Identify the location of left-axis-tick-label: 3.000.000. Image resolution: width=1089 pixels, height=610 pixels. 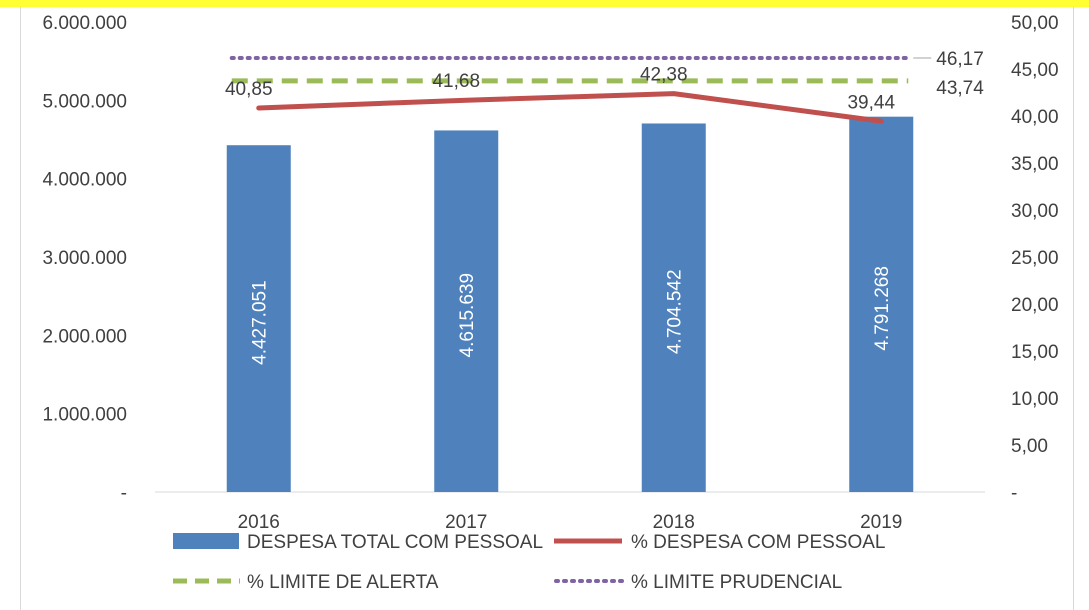
(84, 258).